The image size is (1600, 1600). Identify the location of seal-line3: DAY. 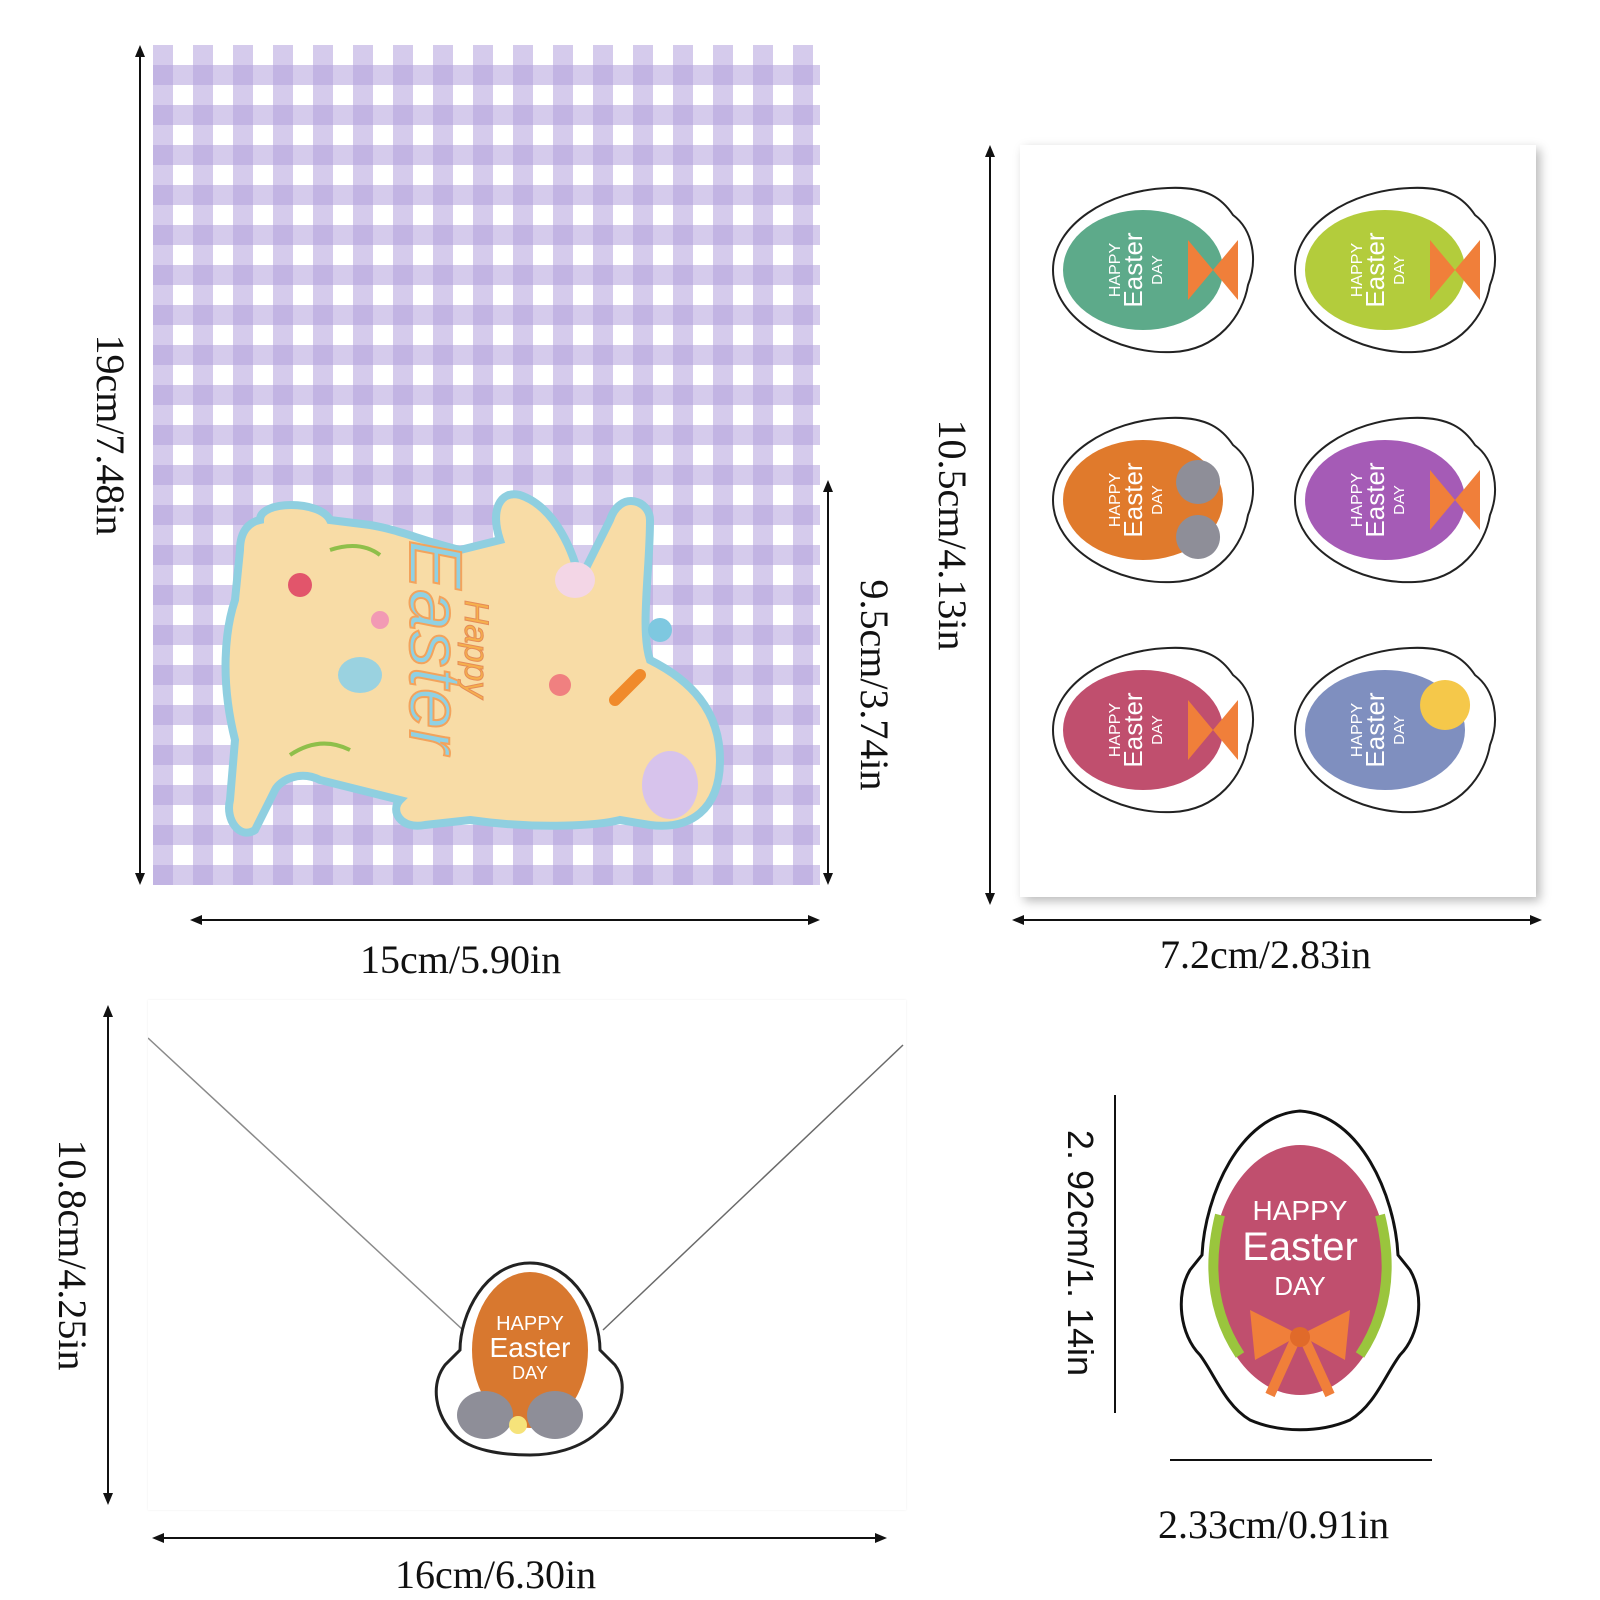
(530, 1373).